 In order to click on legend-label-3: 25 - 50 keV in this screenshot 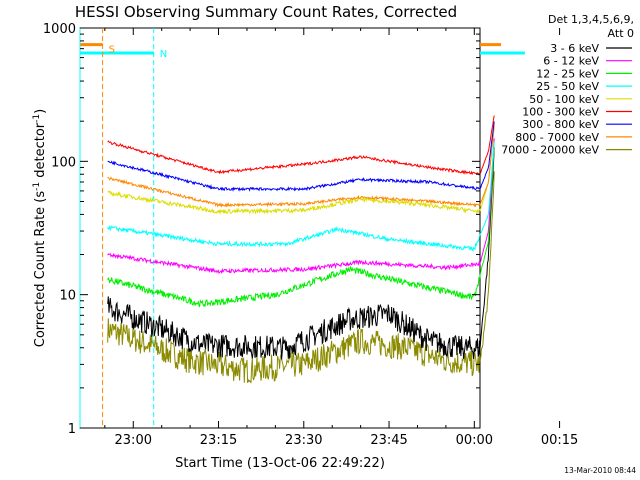, I will do `click(567, 86)`.